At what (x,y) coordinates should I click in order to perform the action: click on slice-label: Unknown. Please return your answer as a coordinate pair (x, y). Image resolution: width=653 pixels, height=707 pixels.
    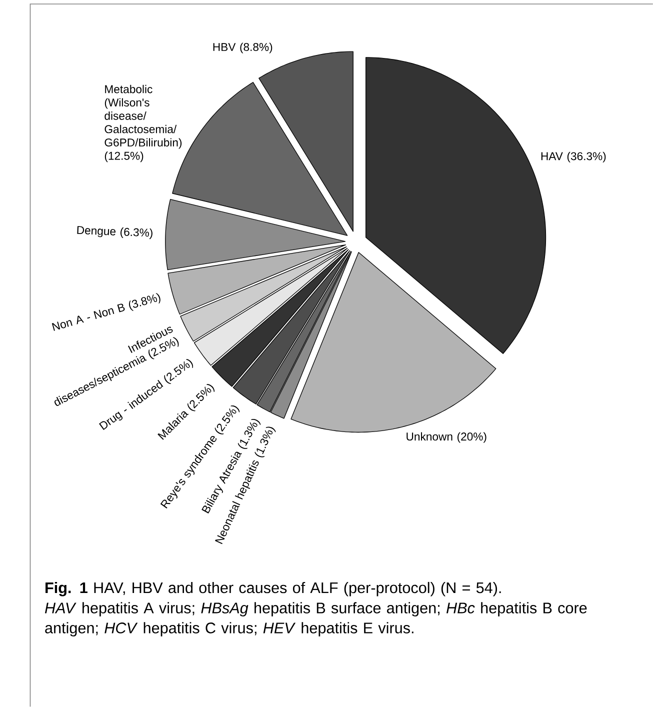
    Looking at the image, I should click on (429, 436).